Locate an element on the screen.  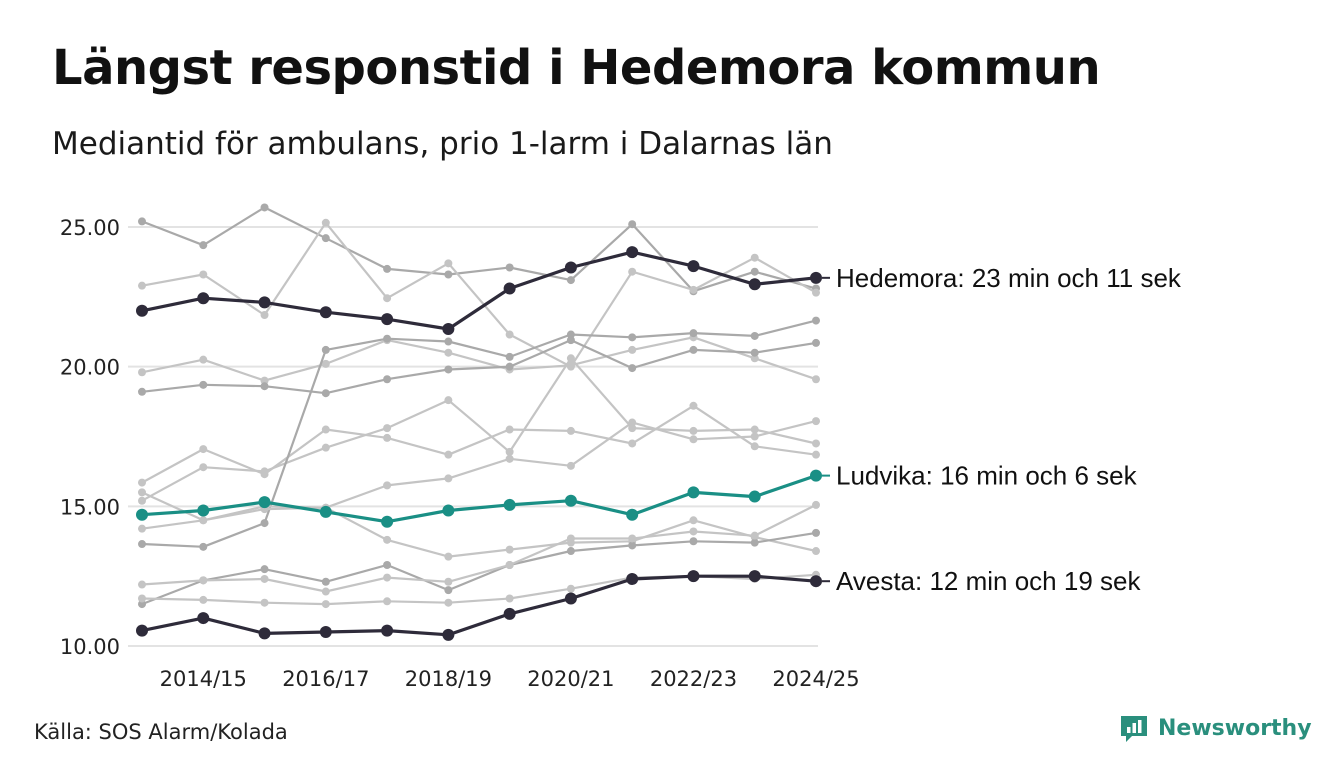
brand-logo: Newsworthy is located at coordinates (1215, 728).